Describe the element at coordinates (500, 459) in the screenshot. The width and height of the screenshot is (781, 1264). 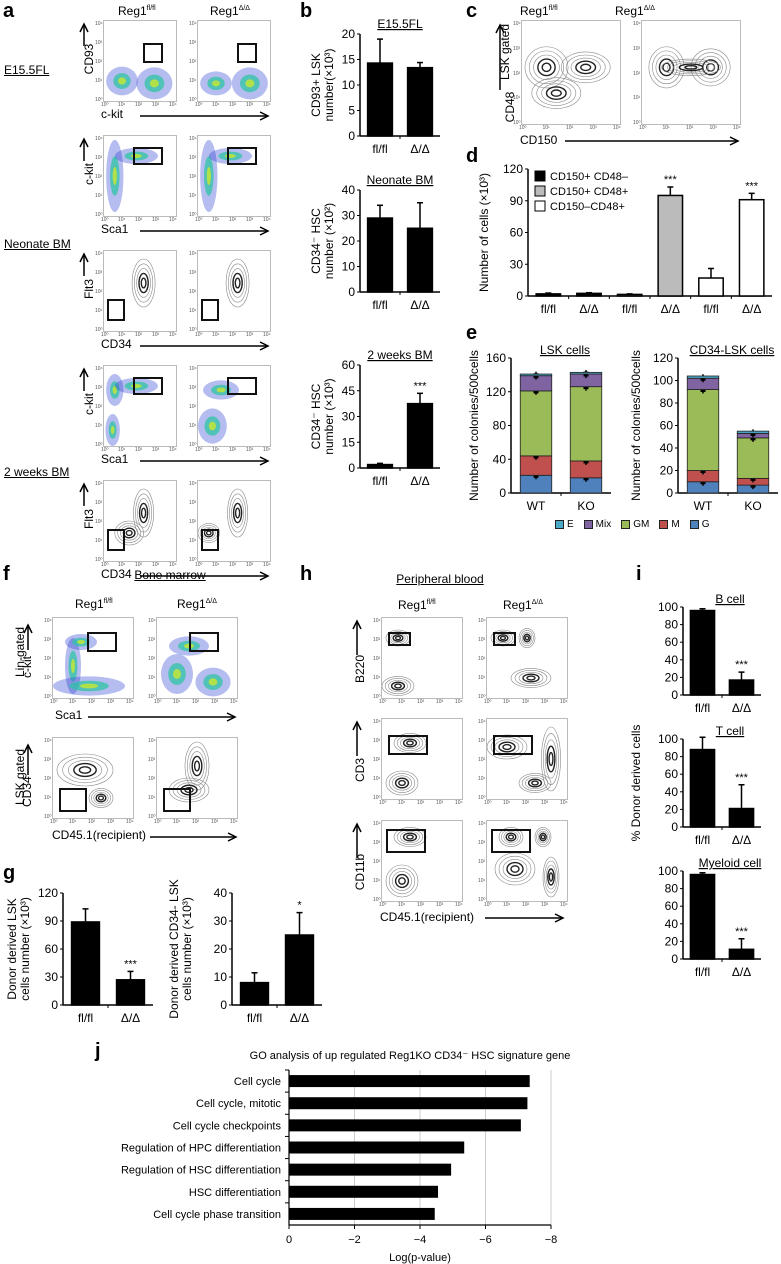
I see `e1-y-tick-label: 40` at that location.